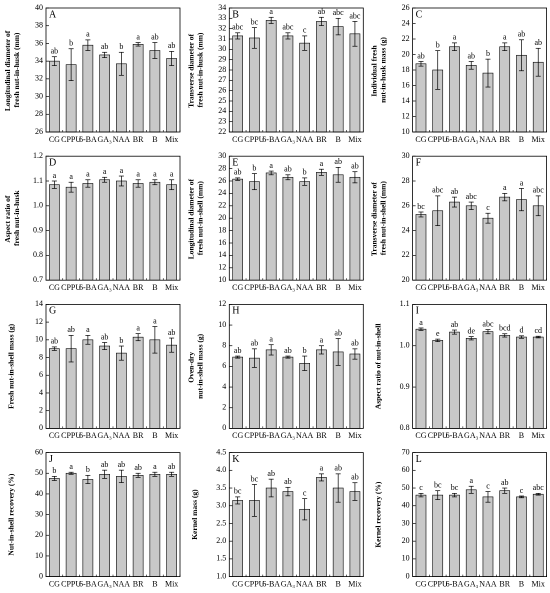 Image resolution: width=550 pixels, height=593 pixels. What do you see at coordinates (406, 522) in the screenshot?
I see `y-tick-label: 30` at bounding box center [406, 522].